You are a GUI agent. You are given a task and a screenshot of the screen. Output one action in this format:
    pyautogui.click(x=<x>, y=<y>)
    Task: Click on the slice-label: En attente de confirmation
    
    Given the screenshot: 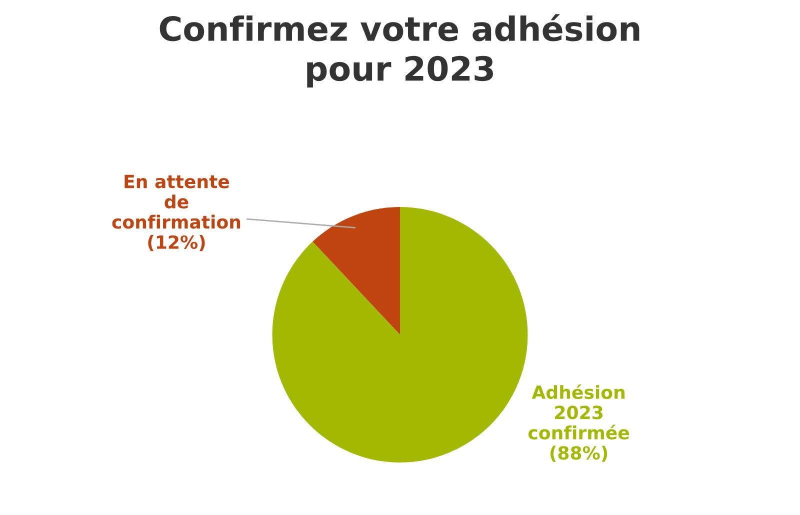 What is the action you would take?
    pyautogui.click(x=176, y=201)
    